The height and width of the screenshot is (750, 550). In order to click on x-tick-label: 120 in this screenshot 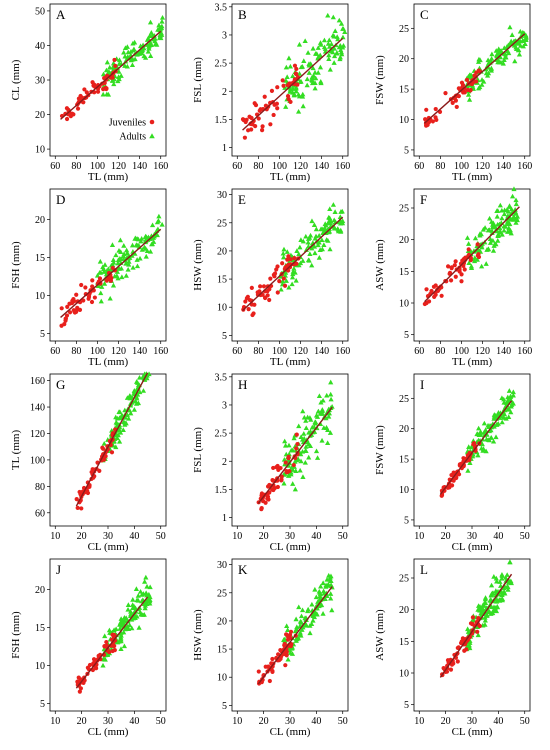, I will do `click(482, 351)`.